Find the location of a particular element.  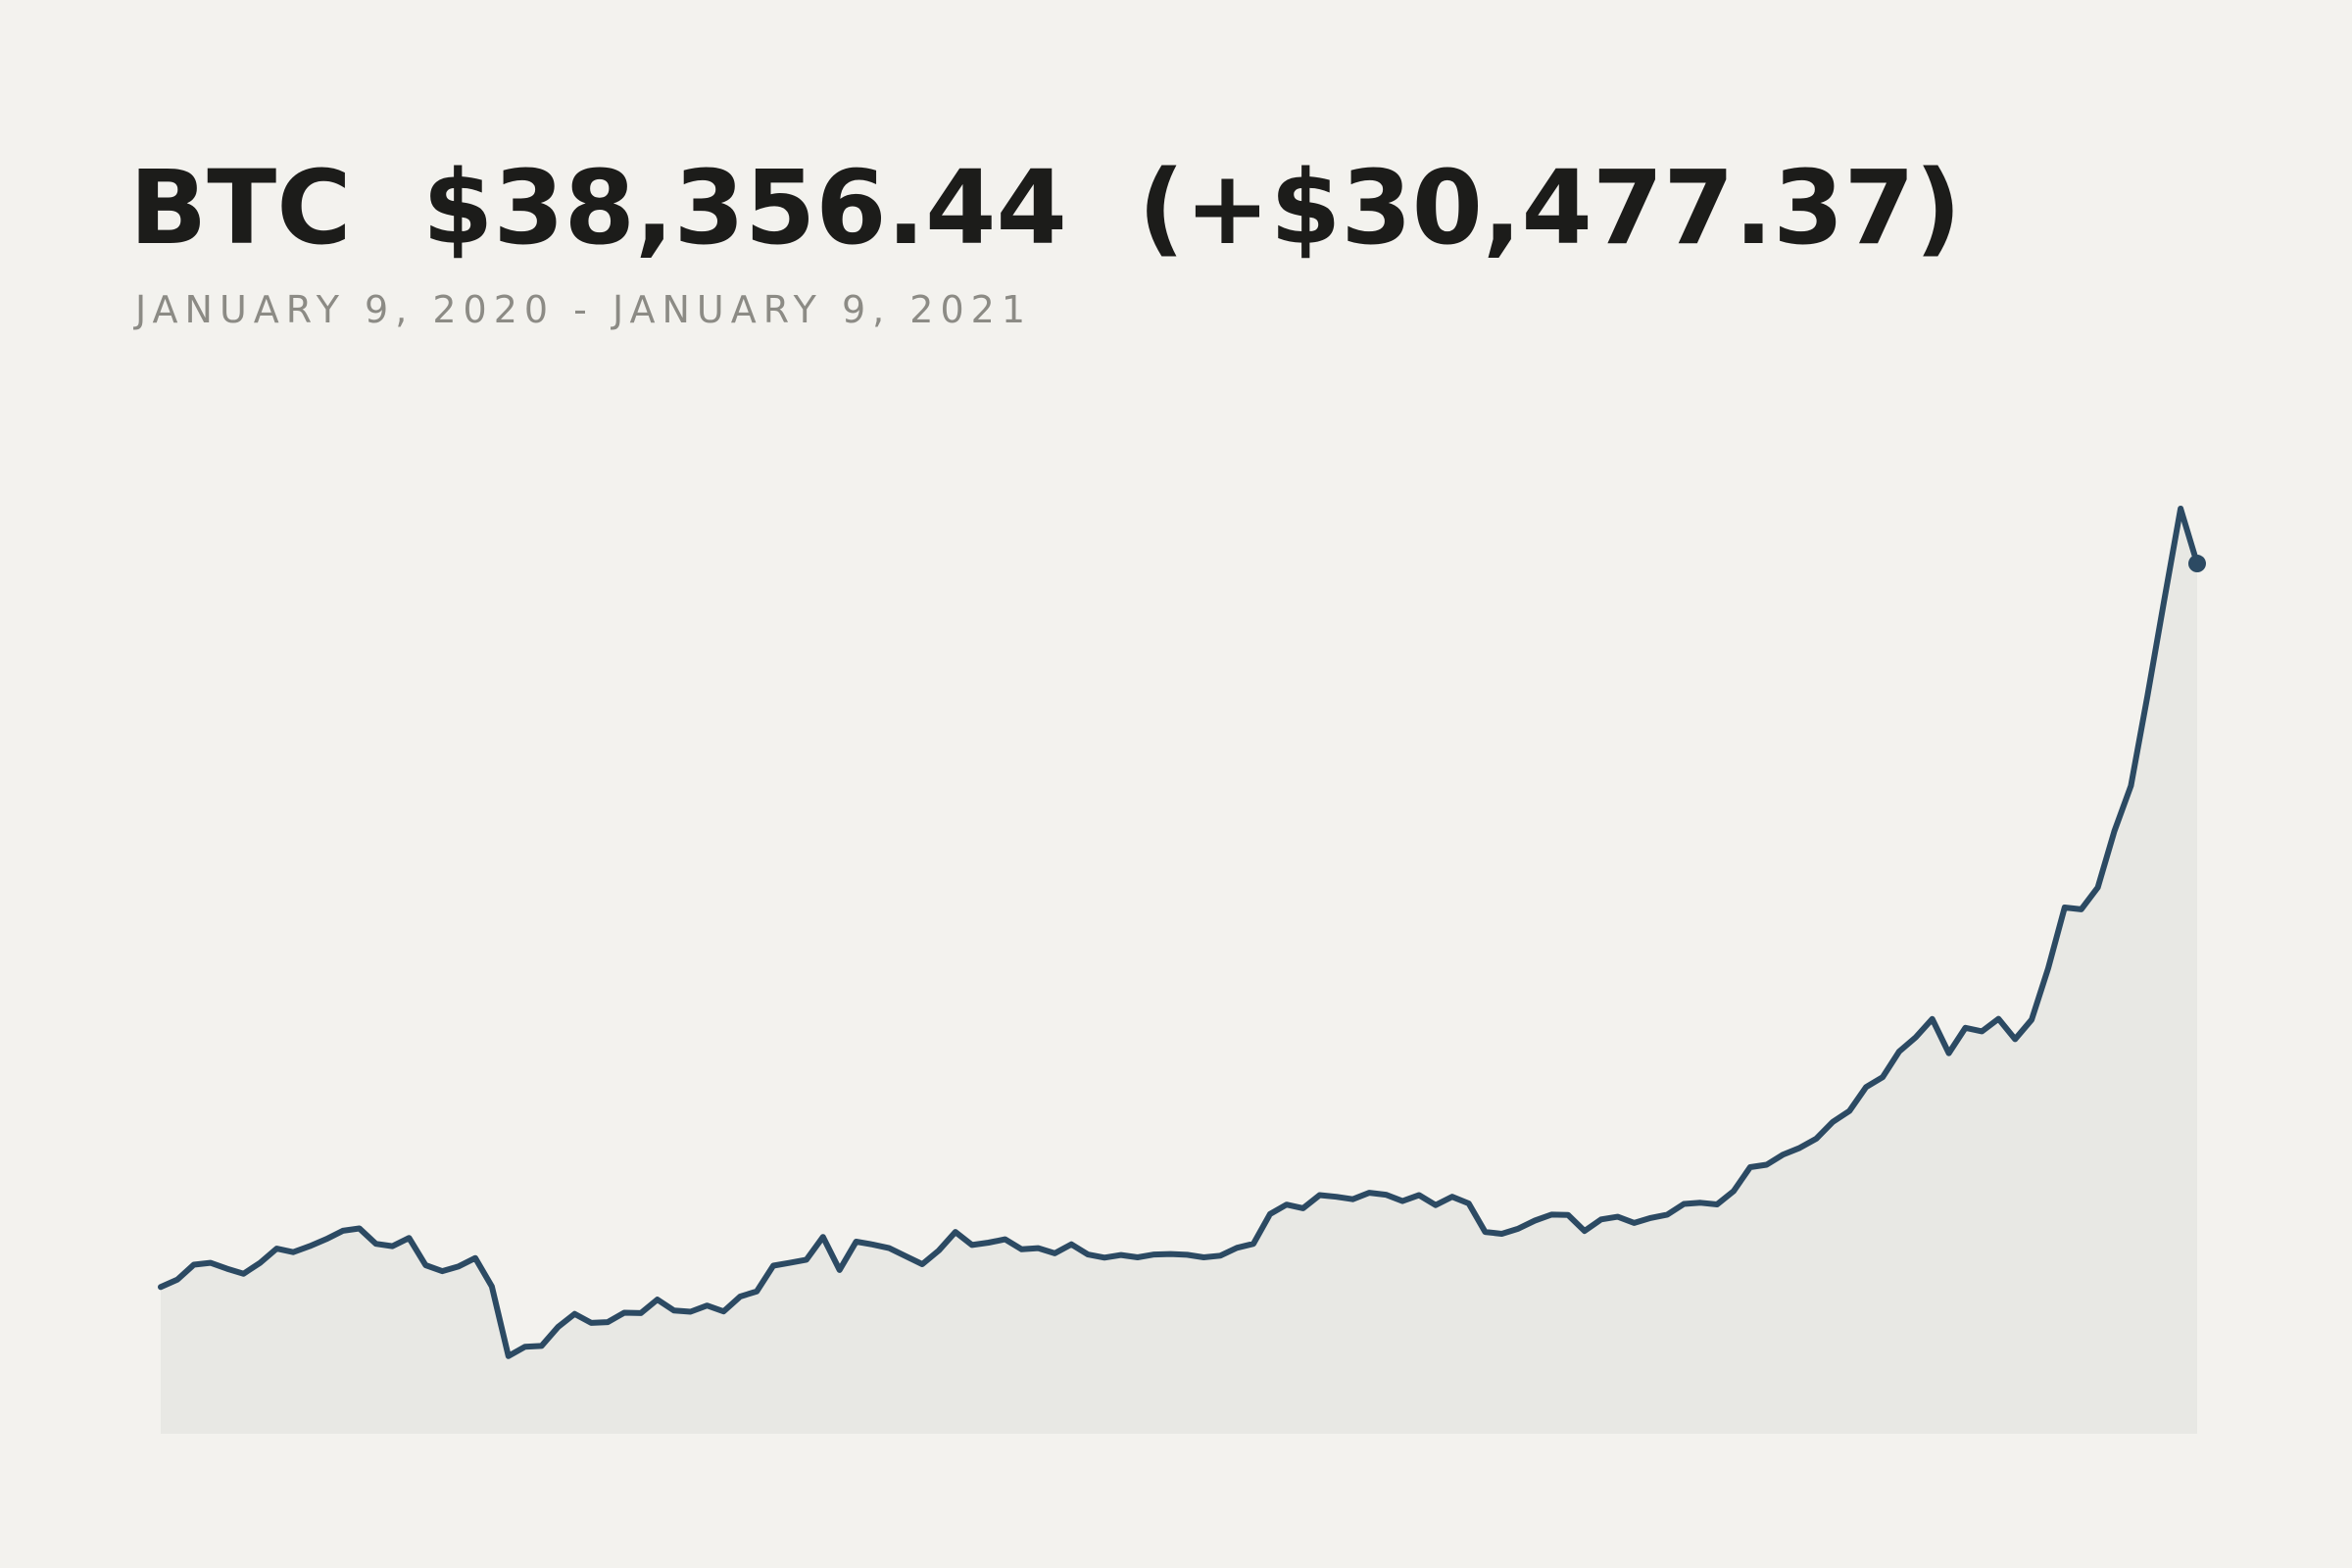

end-point is located at coordinates (2197, 564).